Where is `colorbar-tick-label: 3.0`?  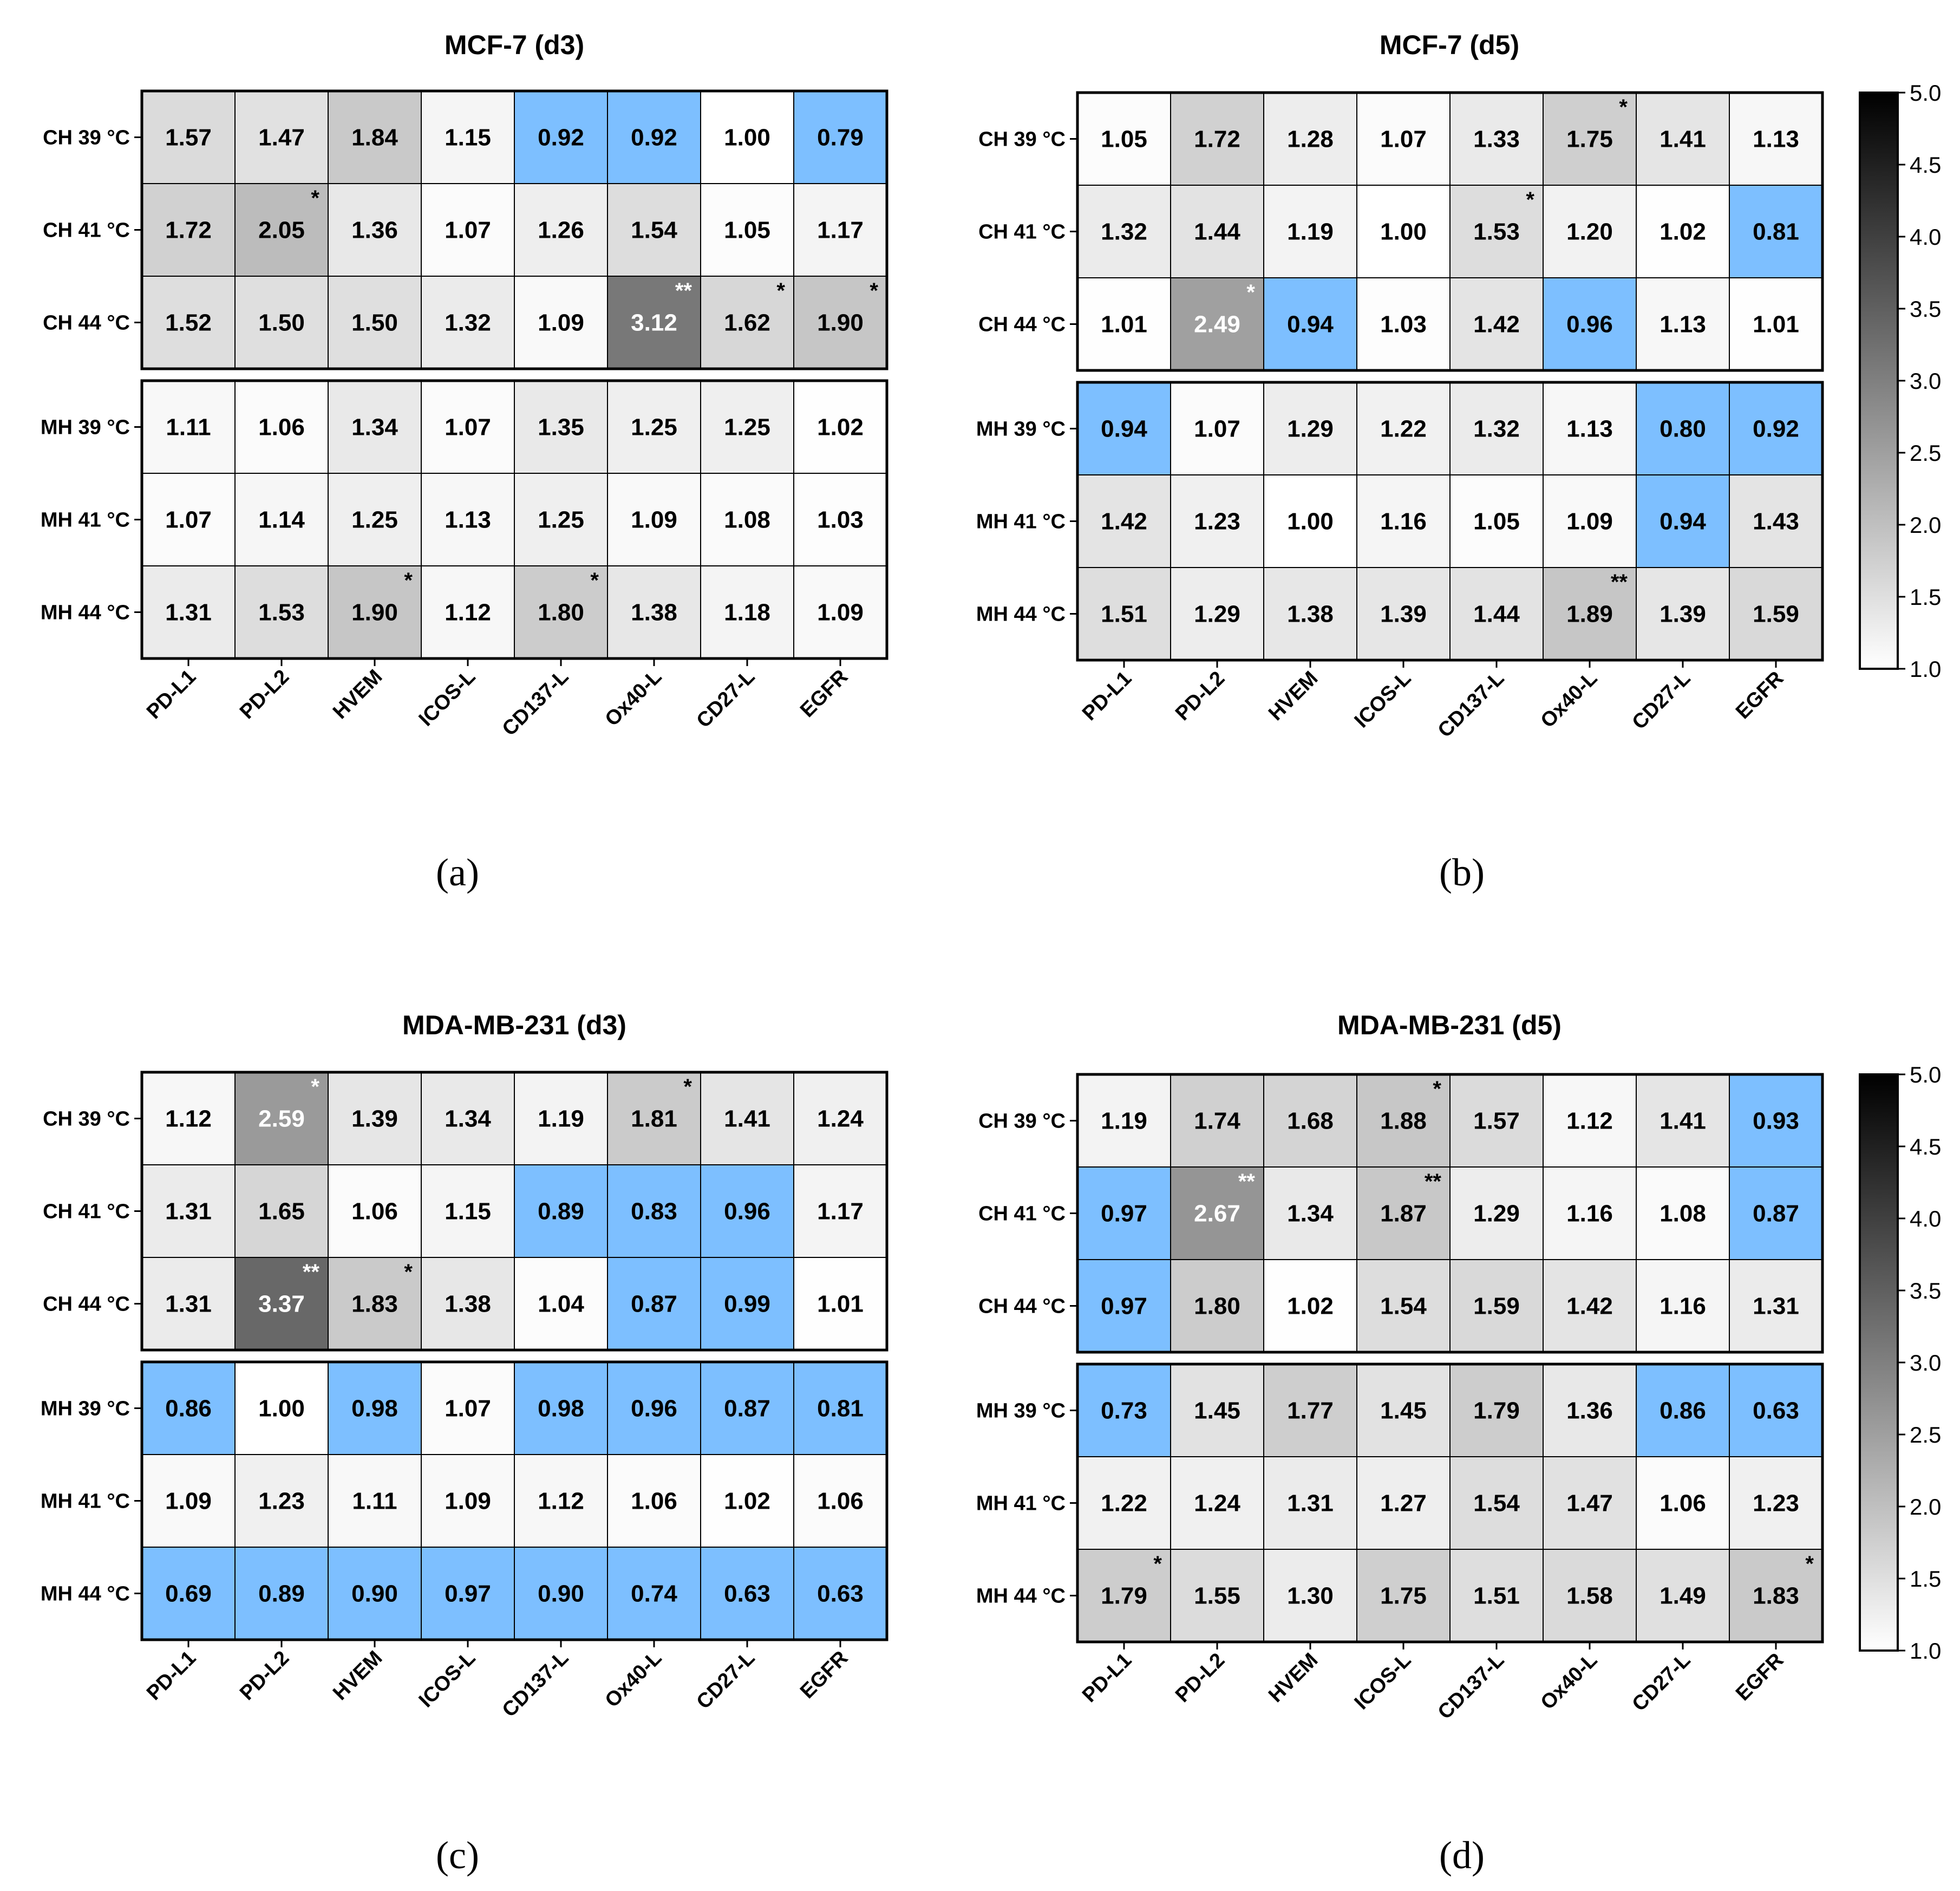 colorbar-tick-label: 3.0 is located at coordinates (1925, 1362).